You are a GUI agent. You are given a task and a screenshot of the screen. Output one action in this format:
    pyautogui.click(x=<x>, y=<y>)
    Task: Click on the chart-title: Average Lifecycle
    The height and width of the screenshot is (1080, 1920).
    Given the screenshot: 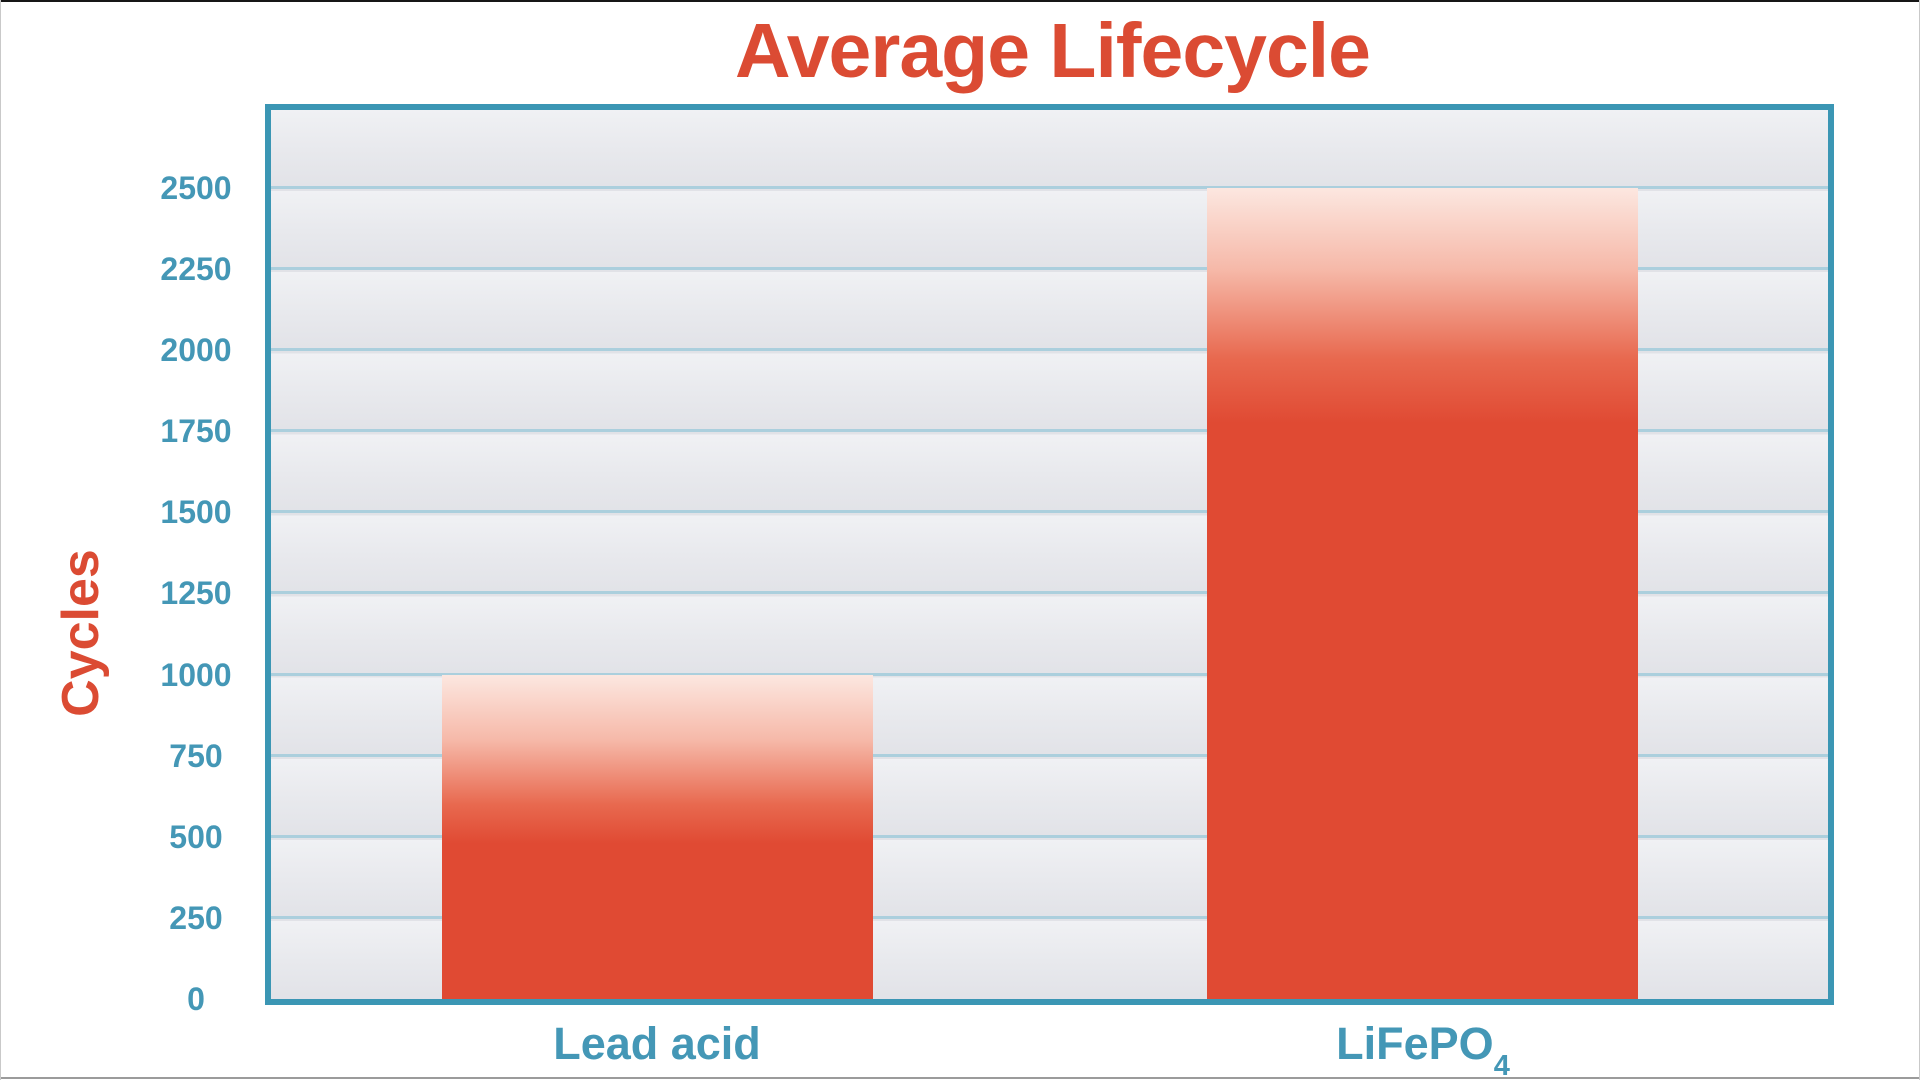 What is the action you would take?
    pyautogui.click(x=1052, y=51)
    